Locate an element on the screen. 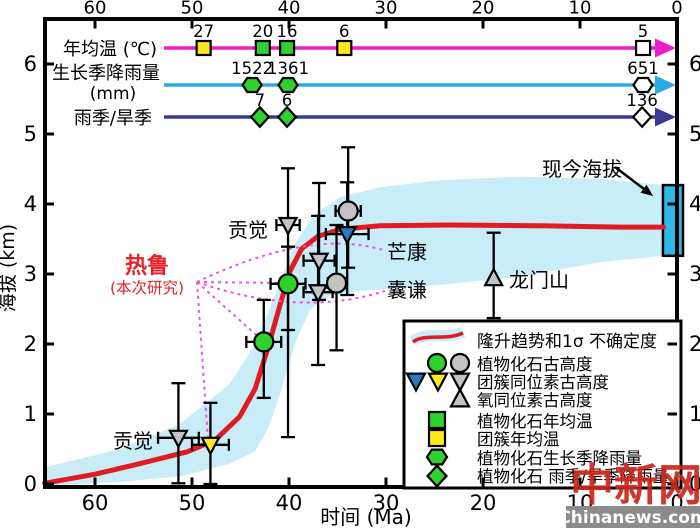 The image size is (700, 532). site-label-gongjue-upper: 贡觉 is located at coordinates (248, 230).